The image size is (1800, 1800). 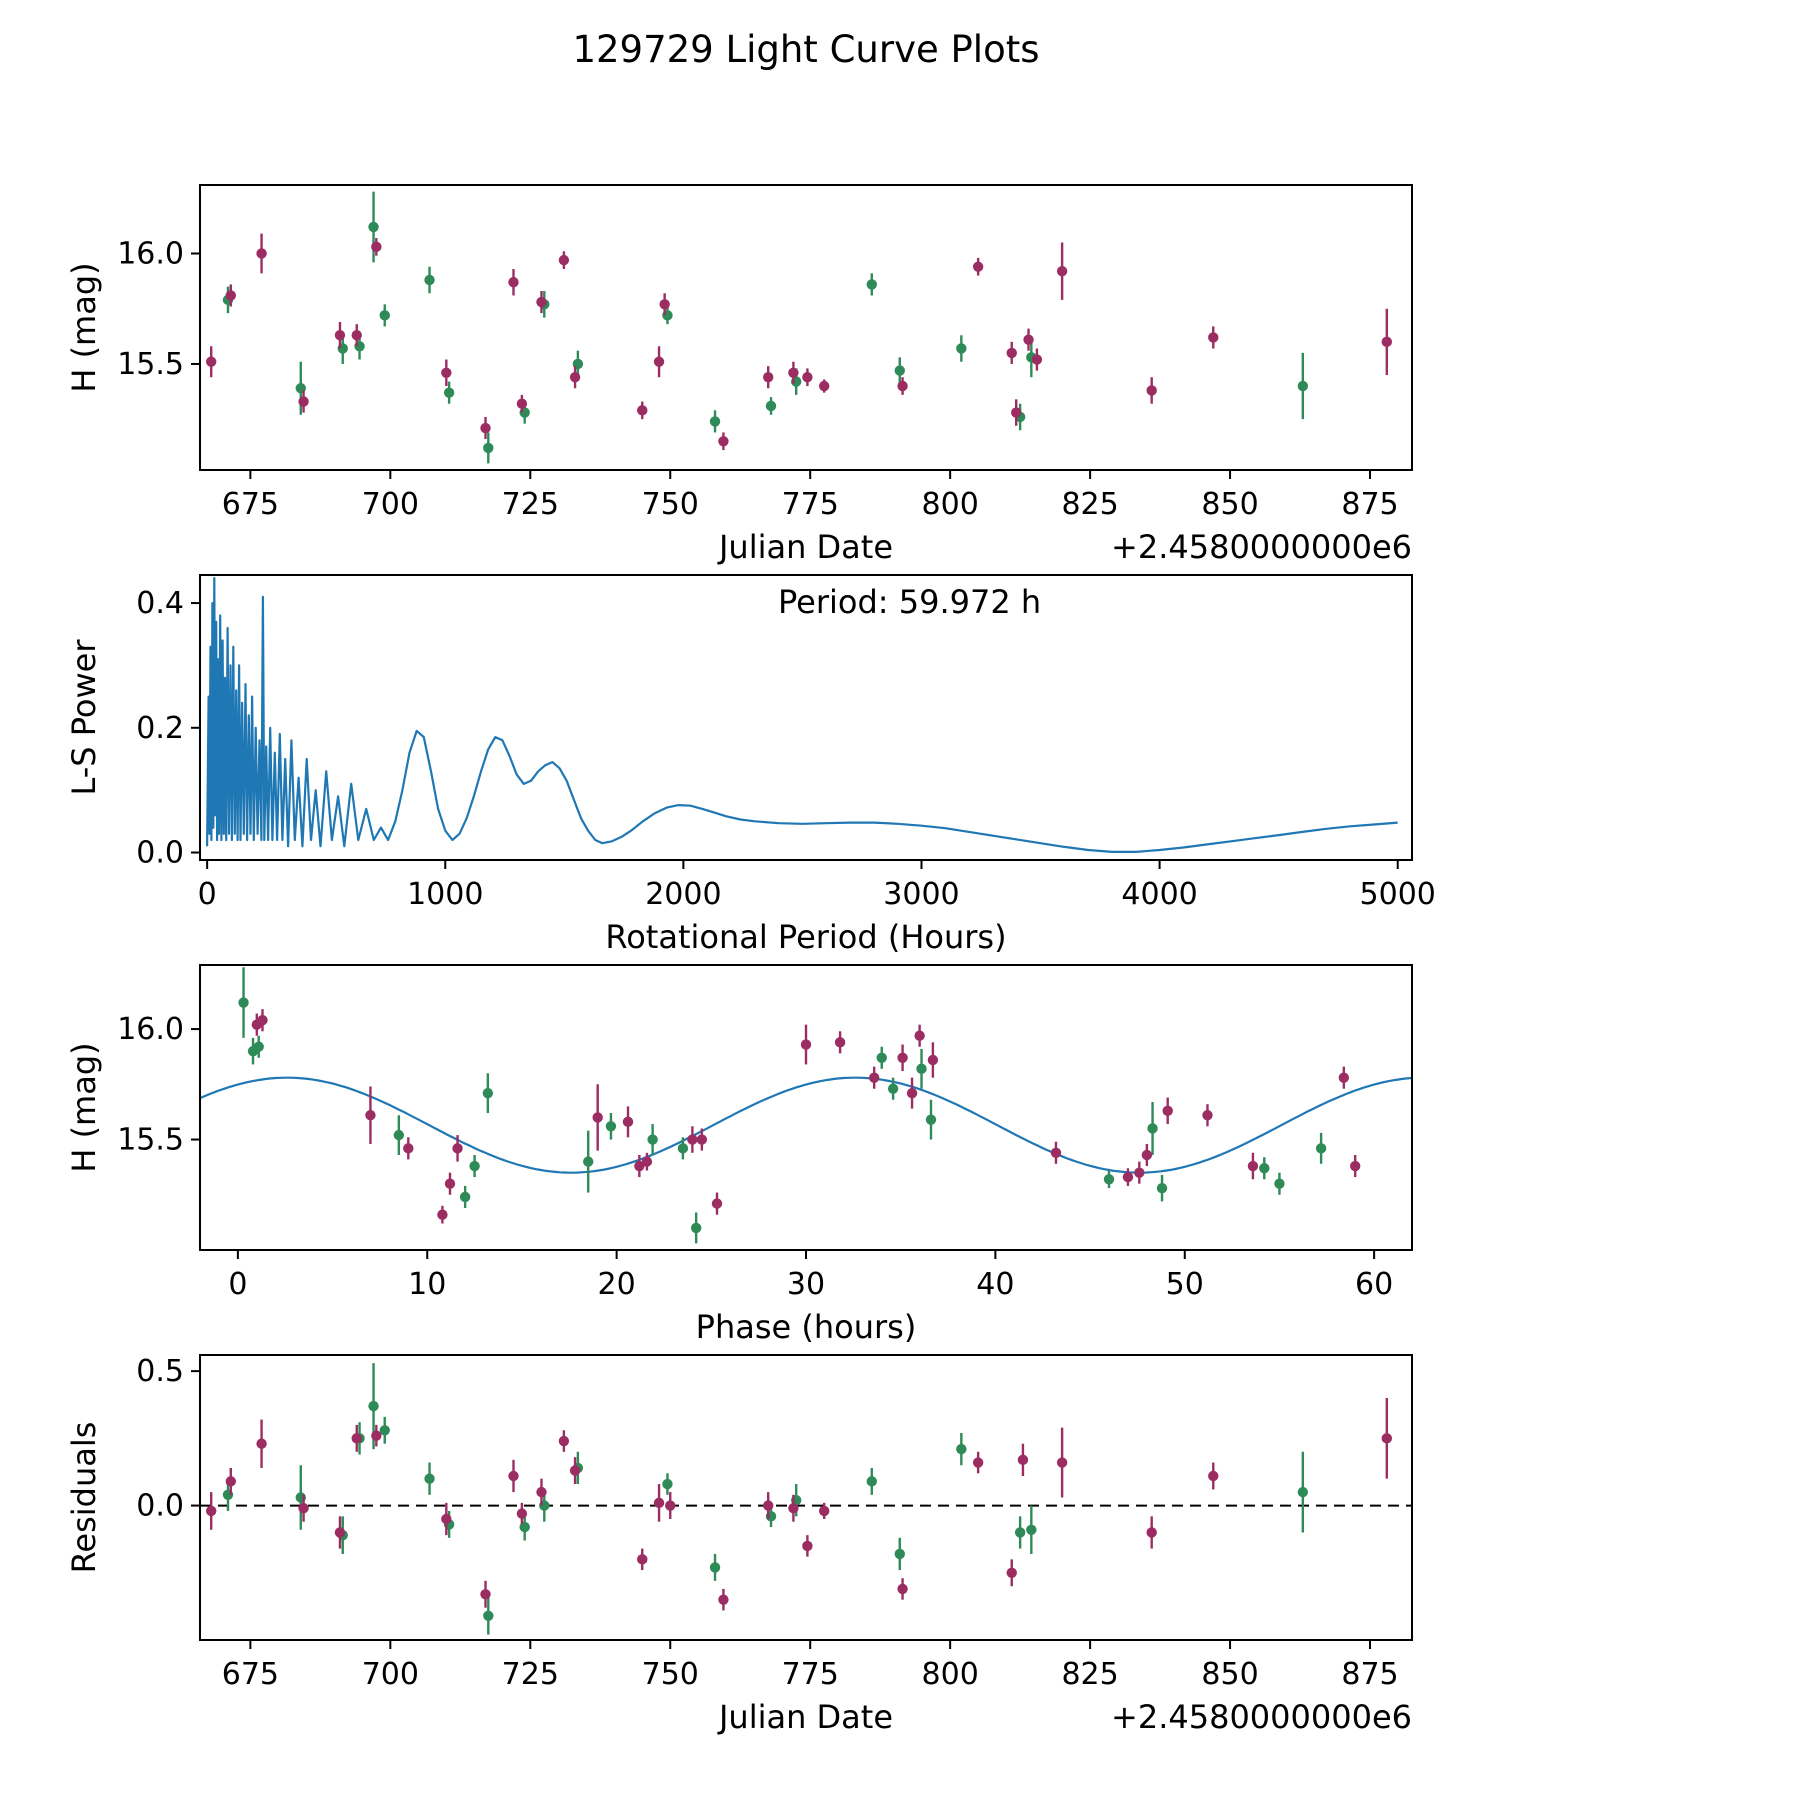 What do you see at coordinates (909, 602) in the screenshot?
I see `period-annotation: Period: 59.972 h` at bounding box center [909, 602].